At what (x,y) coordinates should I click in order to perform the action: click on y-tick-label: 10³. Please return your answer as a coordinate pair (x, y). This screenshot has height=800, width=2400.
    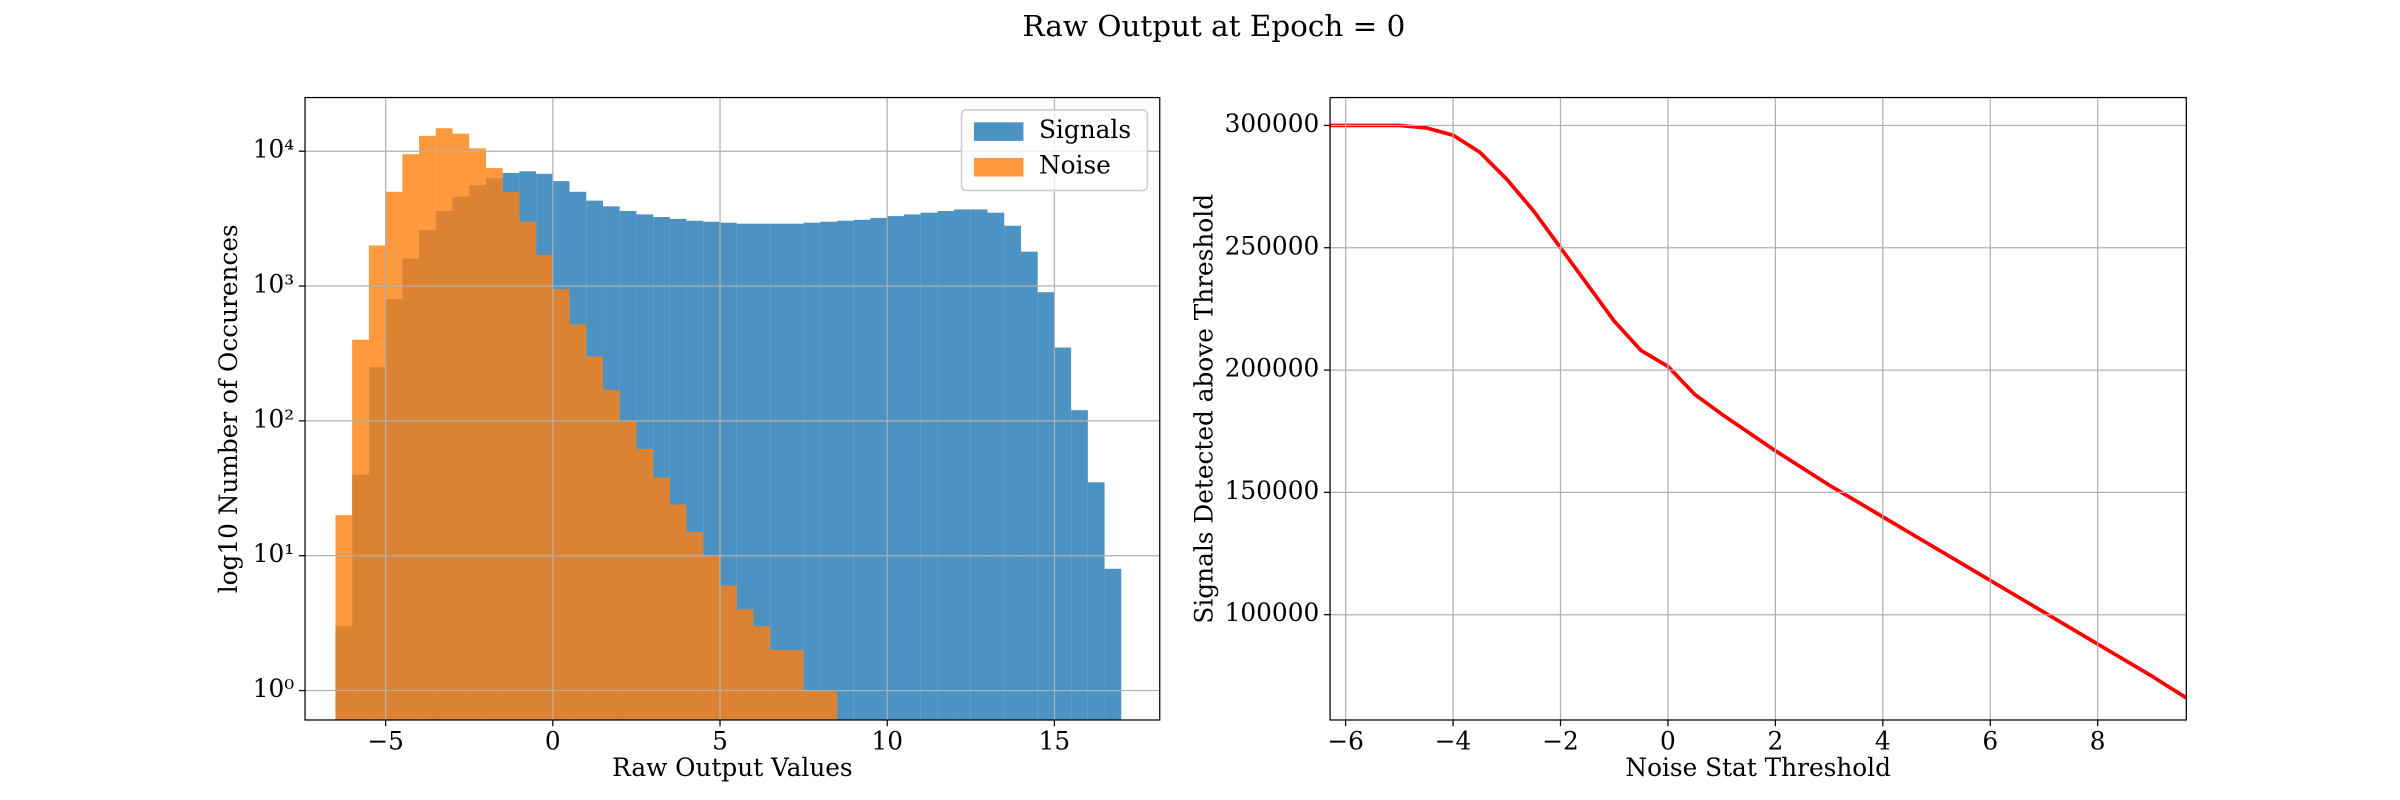
    Looking at the image, I should click on (273, 284).